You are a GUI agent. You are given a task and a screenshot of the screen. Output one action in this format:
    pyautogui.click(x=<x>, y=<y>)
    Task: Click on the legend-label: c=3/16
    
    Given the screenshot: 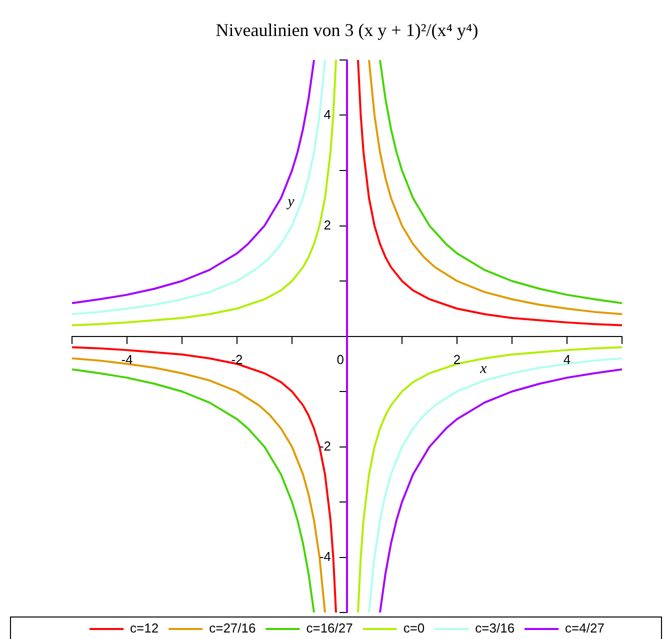 What is the action you would take?
    pyautogui.click(x=495, y=628)
    